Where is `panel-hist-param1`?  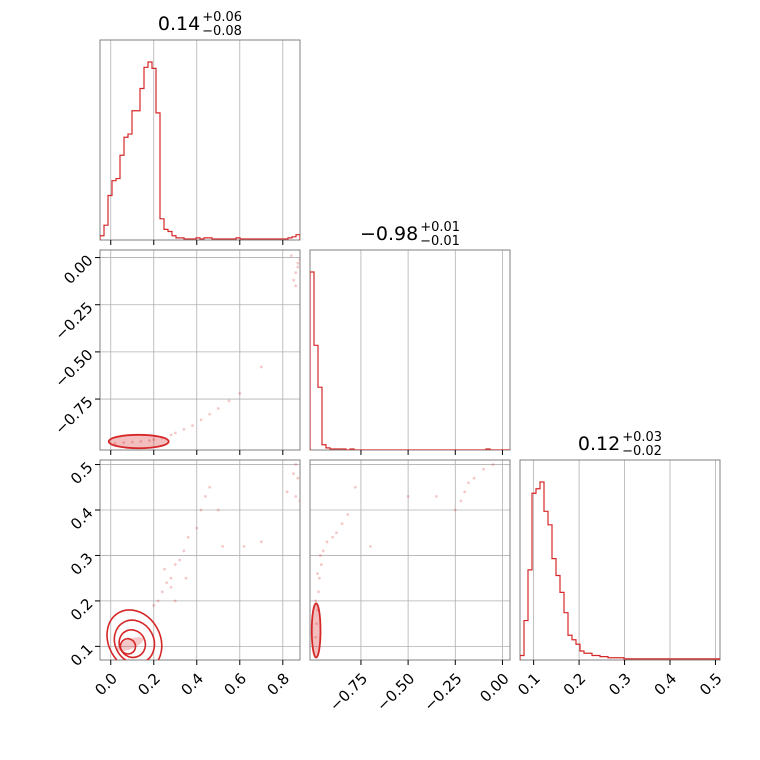
panel-hist-param1 is located at coordinates (200, 142).